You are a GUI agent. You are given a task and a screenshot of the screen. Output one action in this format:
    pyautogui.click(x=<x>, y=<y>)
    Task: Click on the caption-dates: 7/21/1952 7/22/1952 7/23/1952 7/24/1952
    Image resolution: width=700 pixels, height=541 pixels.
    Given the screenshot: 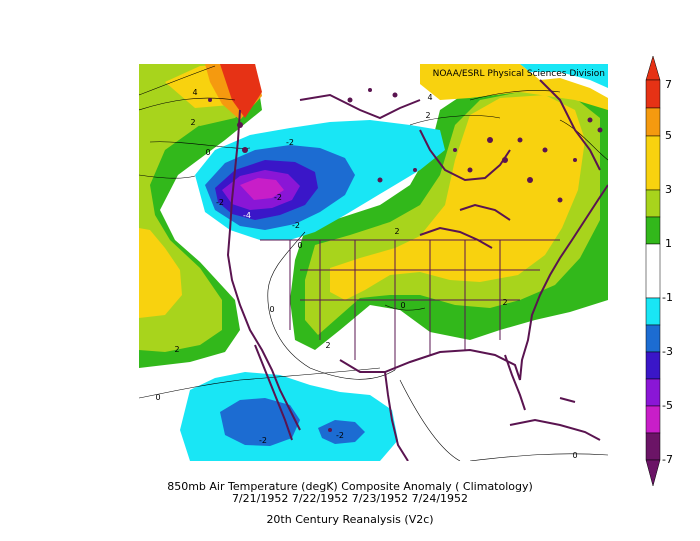 What is the action you would take?
    pyautogui.click(x=350, y=498)
    